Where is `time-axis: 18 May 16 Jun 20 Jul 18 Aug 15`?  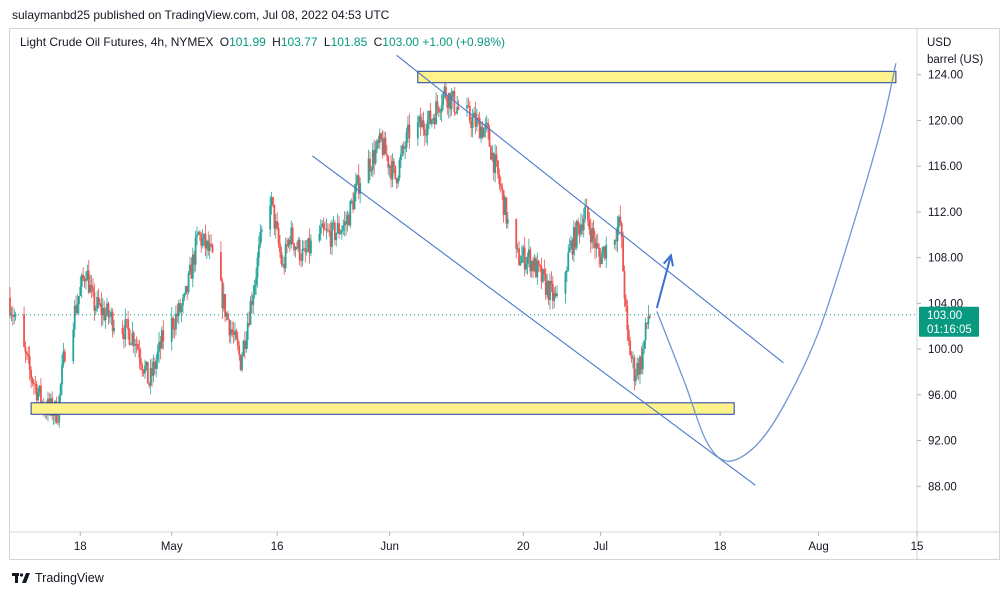
time-axis: 18 May 16 Jun 20 Jul 18 Aug 15 is located at coordinates (505, 542).